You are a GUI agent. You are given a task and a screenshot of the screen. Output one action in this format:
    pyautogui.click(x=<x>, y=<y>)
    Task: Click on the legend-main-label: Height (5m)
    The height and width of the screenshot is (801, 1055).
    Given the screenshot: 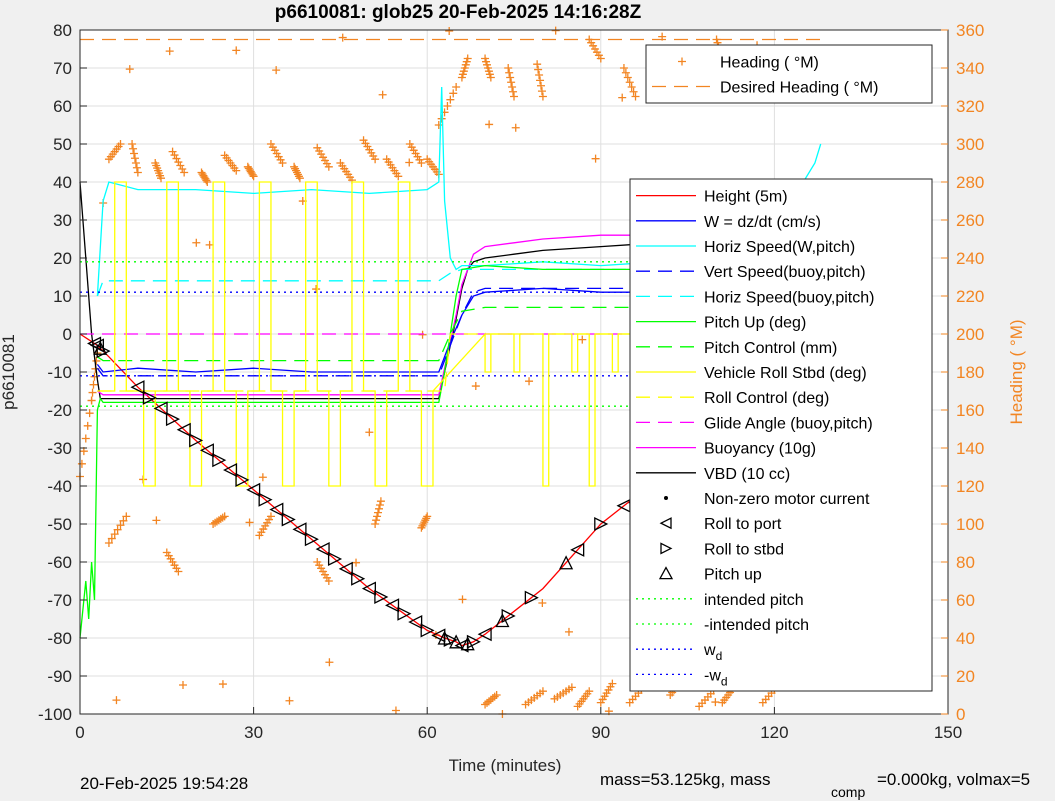 What is the action you would take?
    pyautogui.click(x=746, y=197)
    